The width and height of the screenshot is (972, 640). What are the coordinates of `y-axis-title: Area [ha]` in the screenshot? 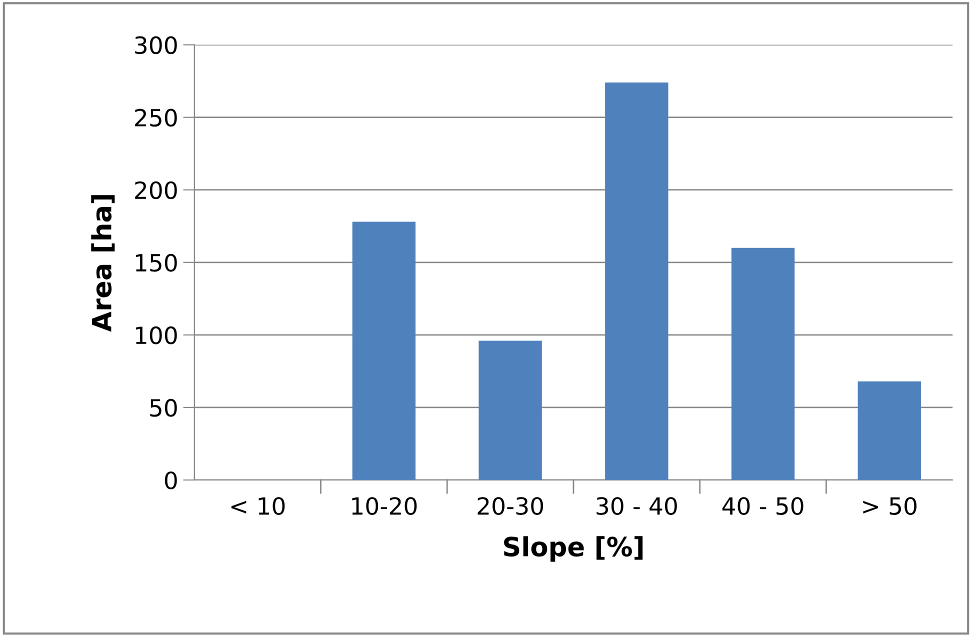 It's located at (103, 263).